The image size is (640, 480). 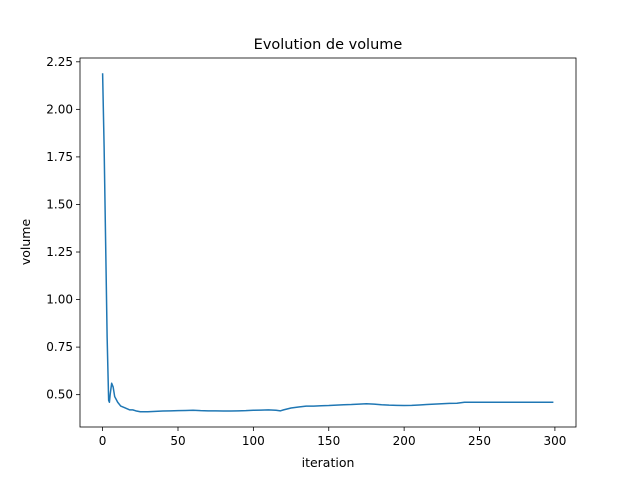 What do you see at coordinates (103, 441) in the screenshot?
I see `x-tick-label: 0` at bounding box center [103, 441].